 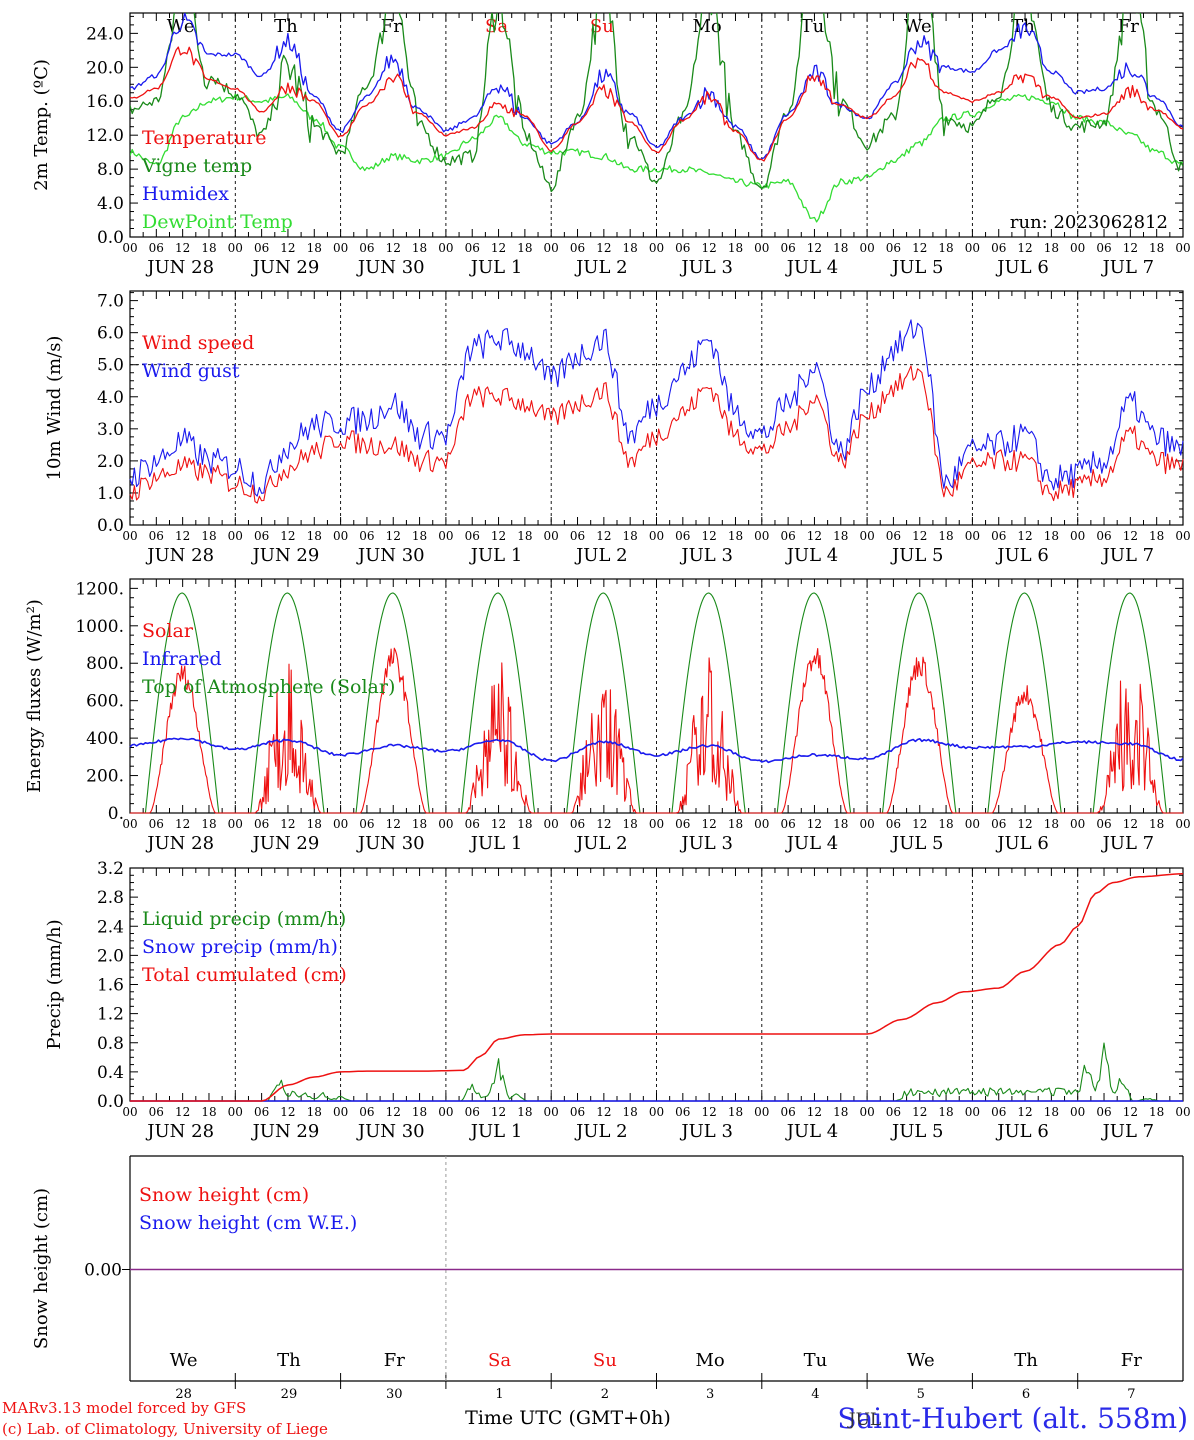 I want to click on y-axis-label: Snow height (cm), so click(x=41, y=1268).